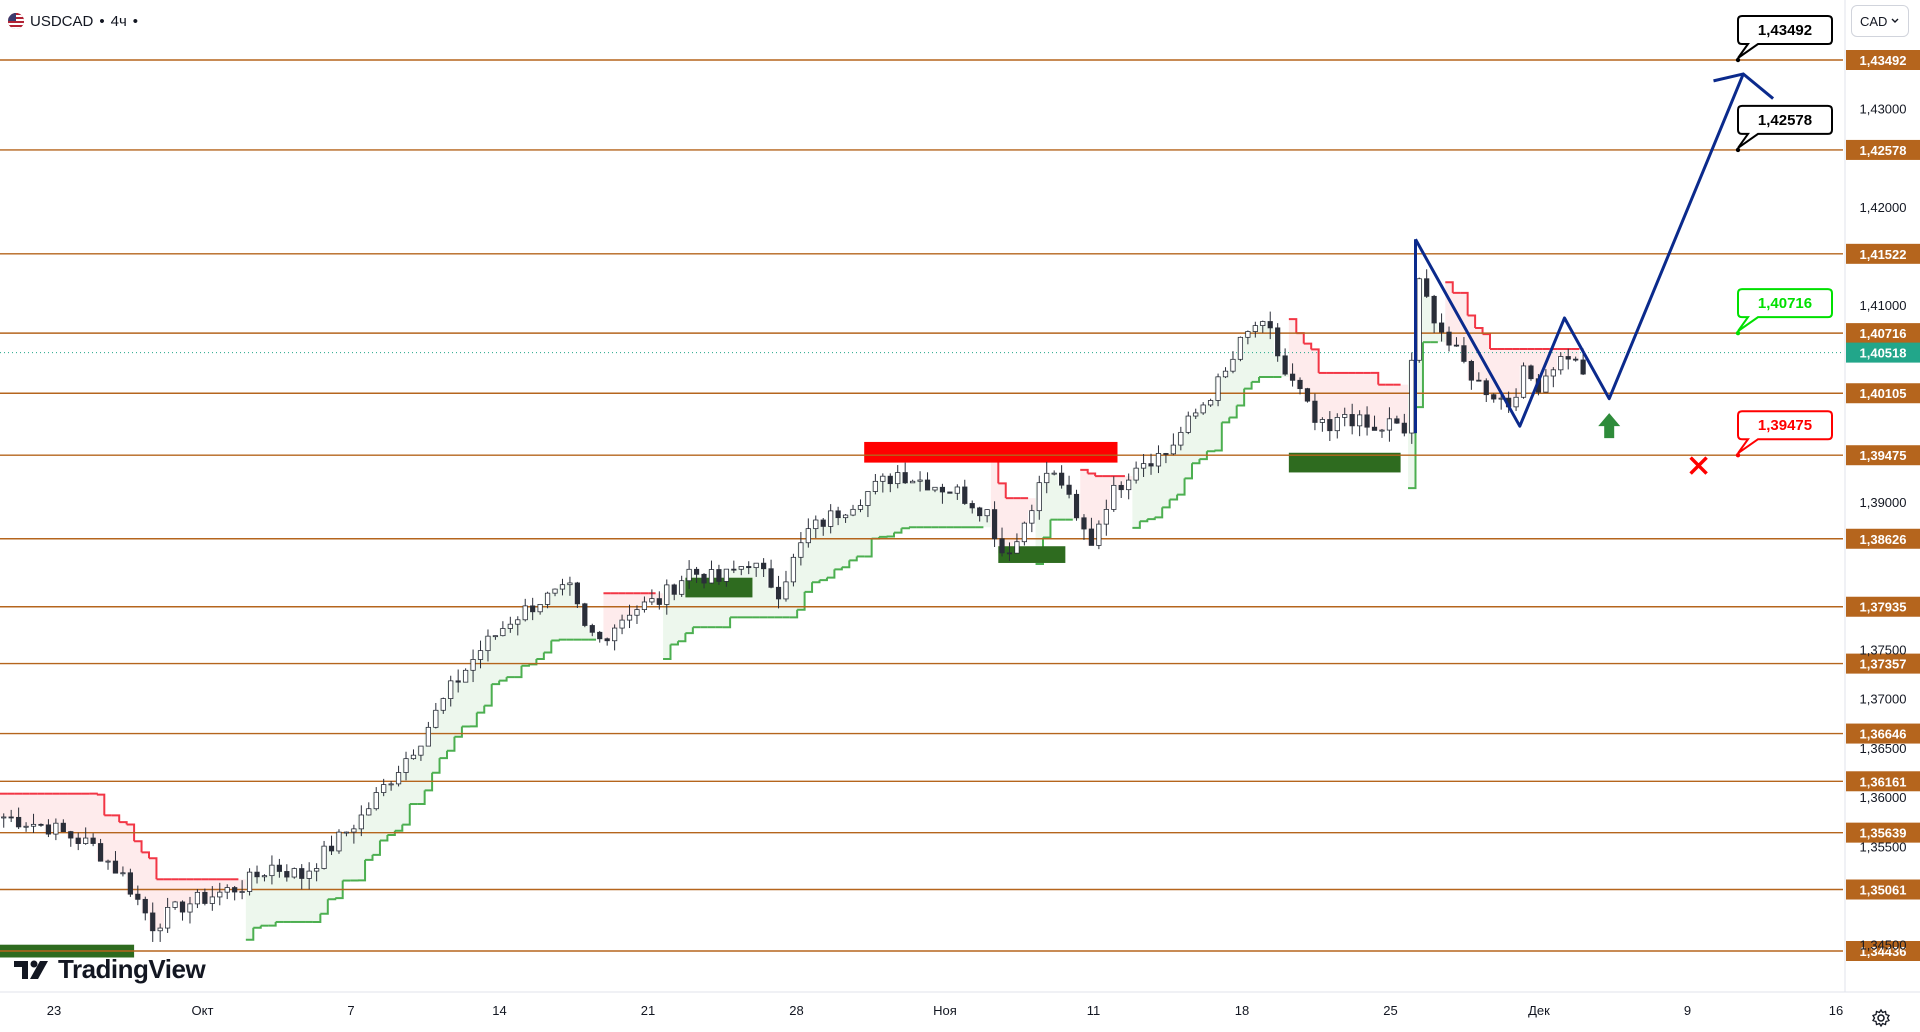  Describe the element at coordinates (73, 21) in the screenshot. I see `symbol-header: USDCAD • 4ч •` at that location.